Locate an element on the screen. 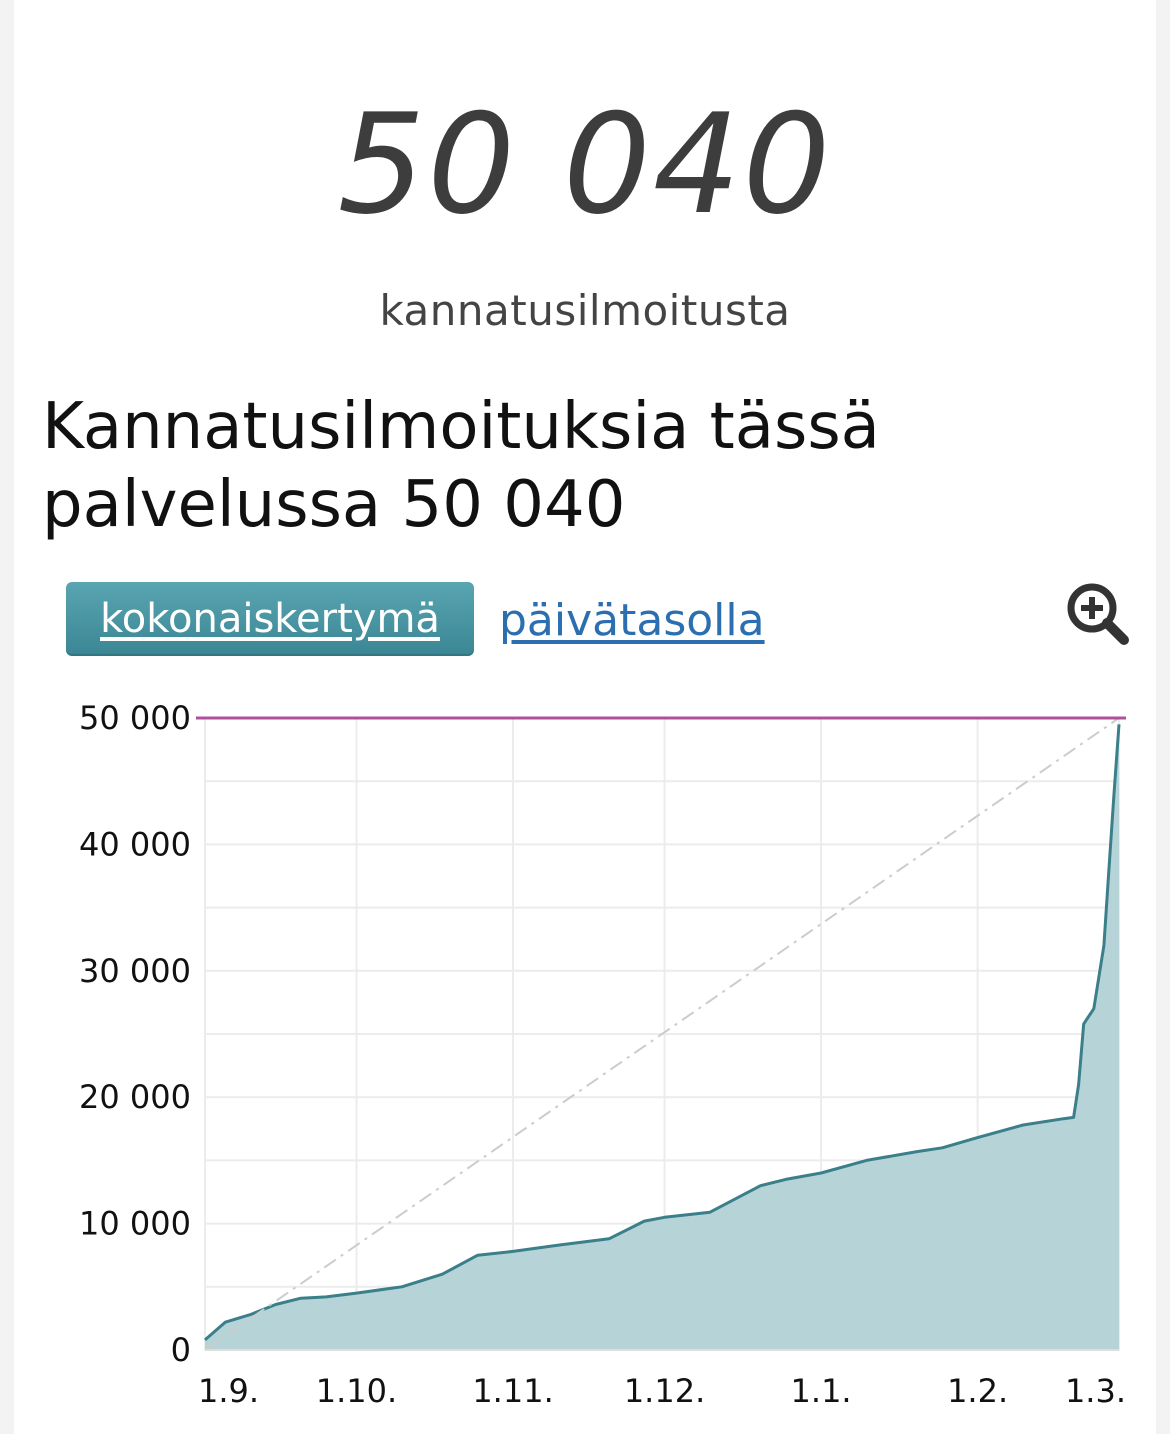 Image resolution: width=1170 pixels, height=1434 pixels. x-tick-label: 1.2. is located at coordinates (977, 1391).